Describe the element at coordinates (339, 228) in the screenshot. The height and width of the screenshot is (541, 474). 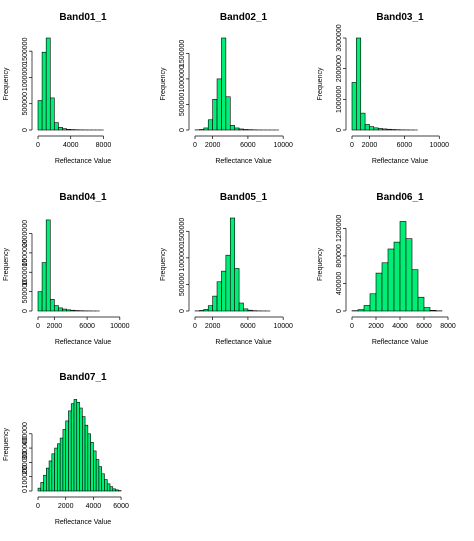
I see `y-tick-label: 1200000` at that location.